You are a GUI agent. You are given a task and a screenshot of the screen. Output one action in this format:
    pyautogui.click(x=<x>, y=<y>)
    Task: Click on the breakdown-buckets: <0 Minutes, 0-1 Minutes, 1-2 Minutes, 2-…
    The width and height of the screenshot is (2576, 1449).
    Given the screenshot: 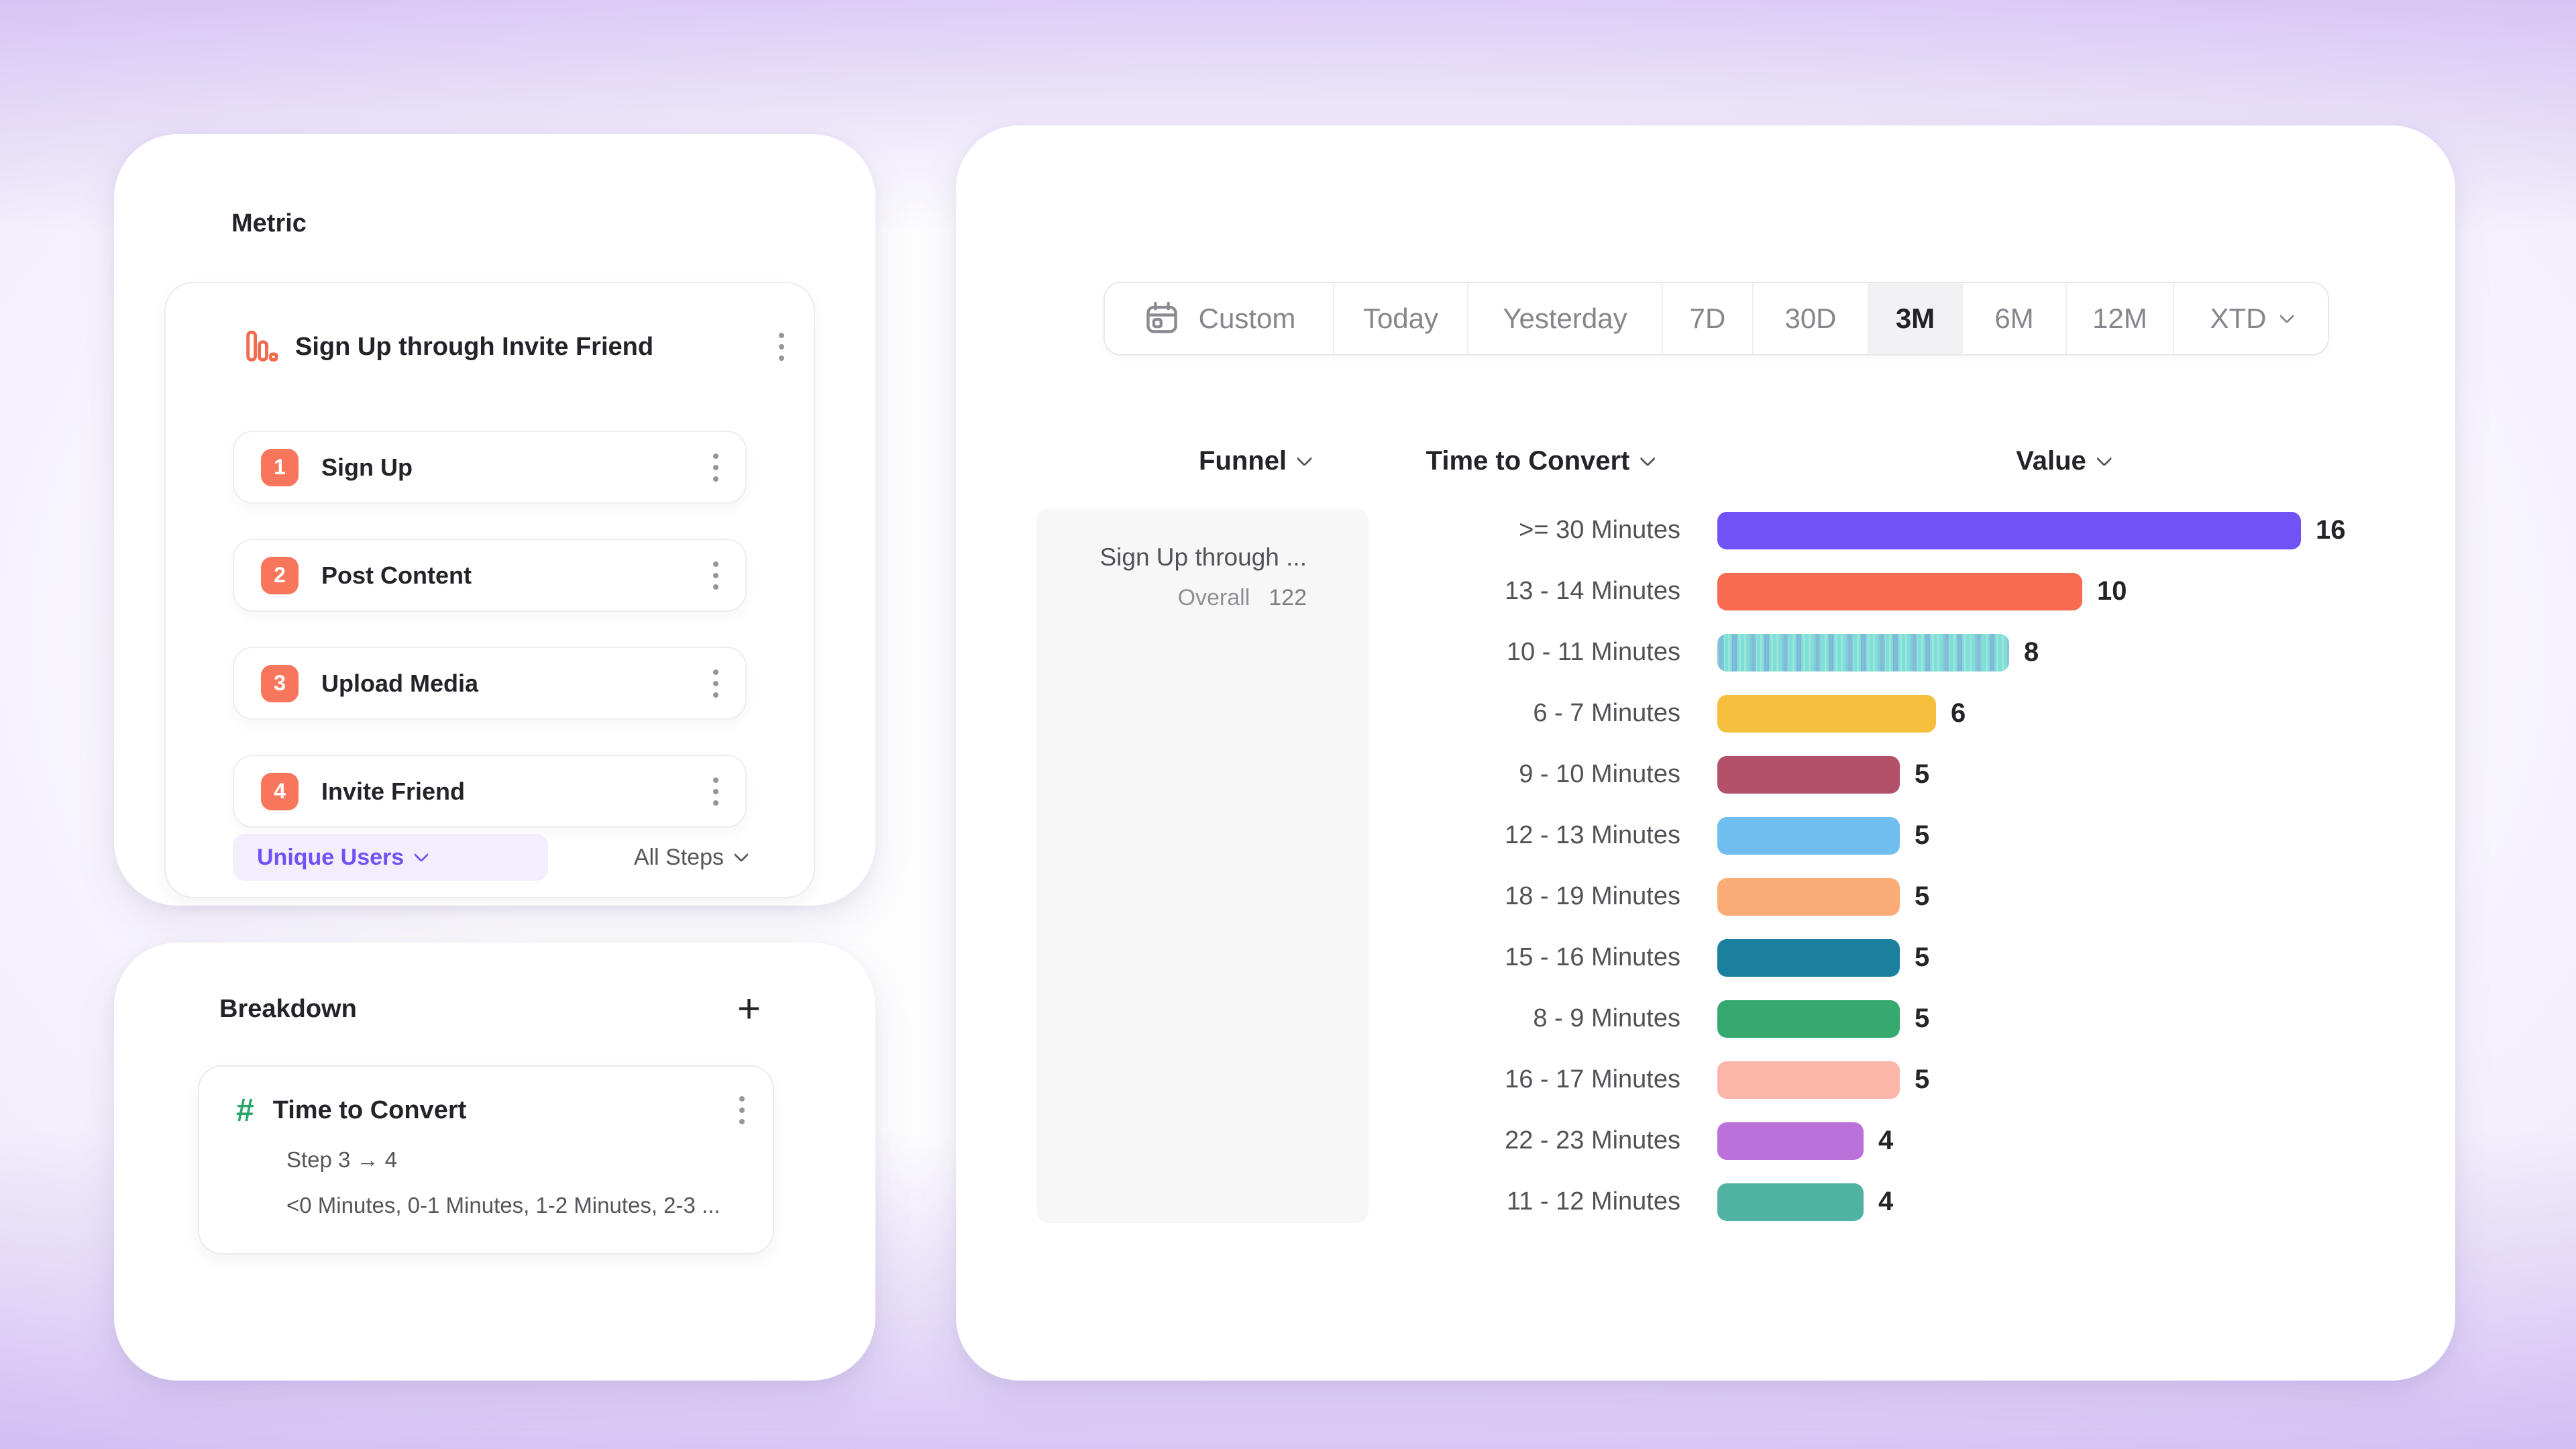 What is the action you would take?
    pyautogui.click(x=503, y=1205)
    